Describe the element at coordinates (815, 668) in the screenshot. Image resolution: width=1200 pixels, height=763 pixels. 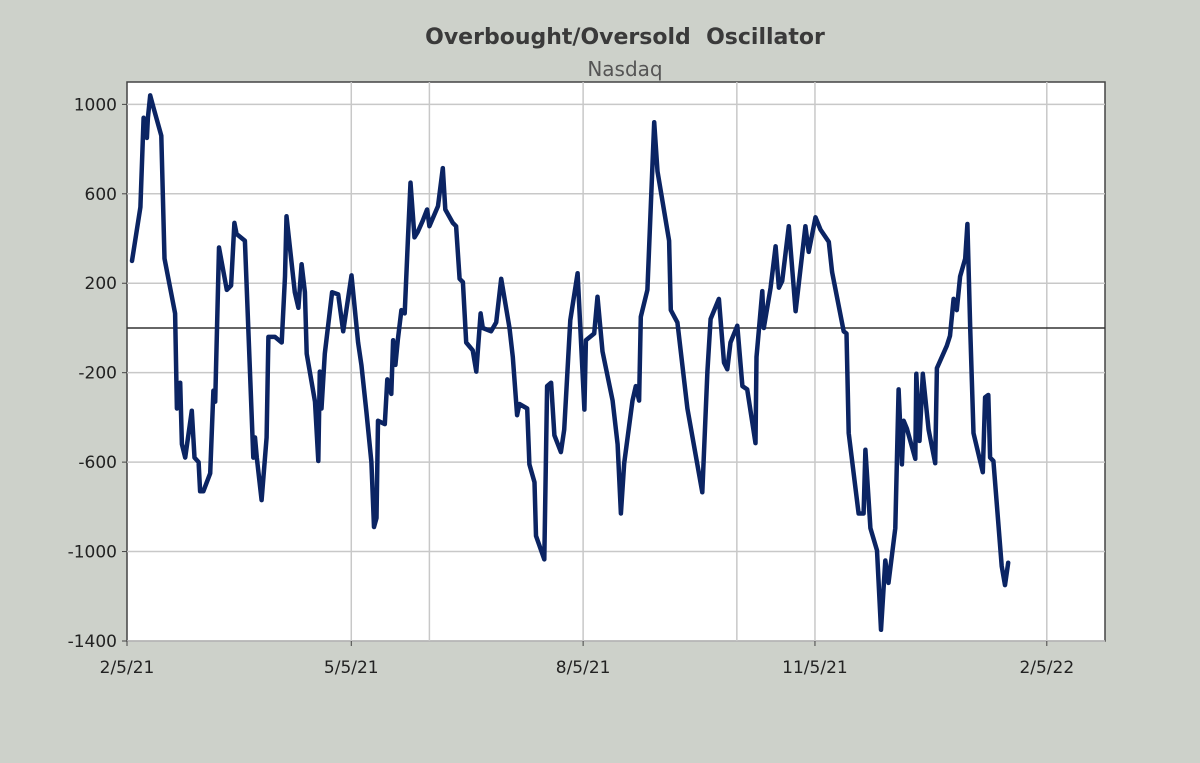
I see `x-tick-label: 11/5/21` at that location.